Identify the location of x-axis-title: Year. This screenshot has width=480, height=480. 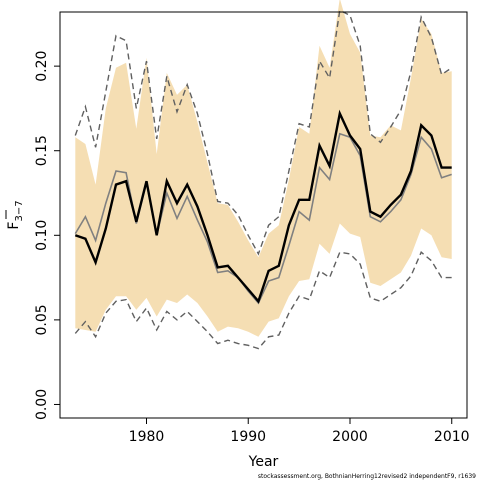
(263, 462).